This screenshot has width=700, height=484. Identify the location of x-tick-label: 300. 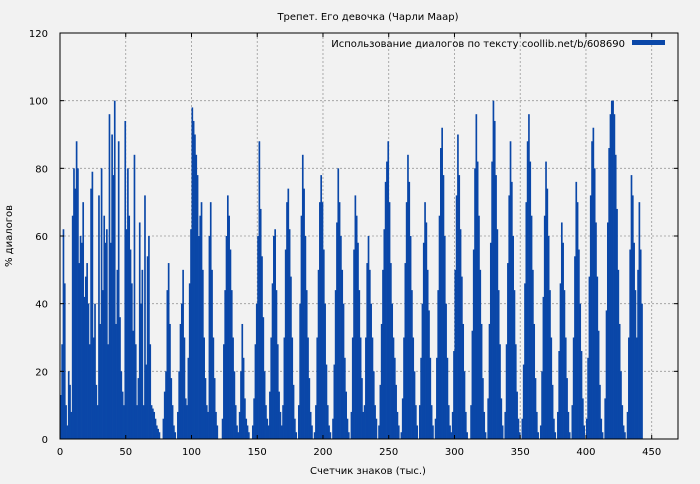
(454, 452).